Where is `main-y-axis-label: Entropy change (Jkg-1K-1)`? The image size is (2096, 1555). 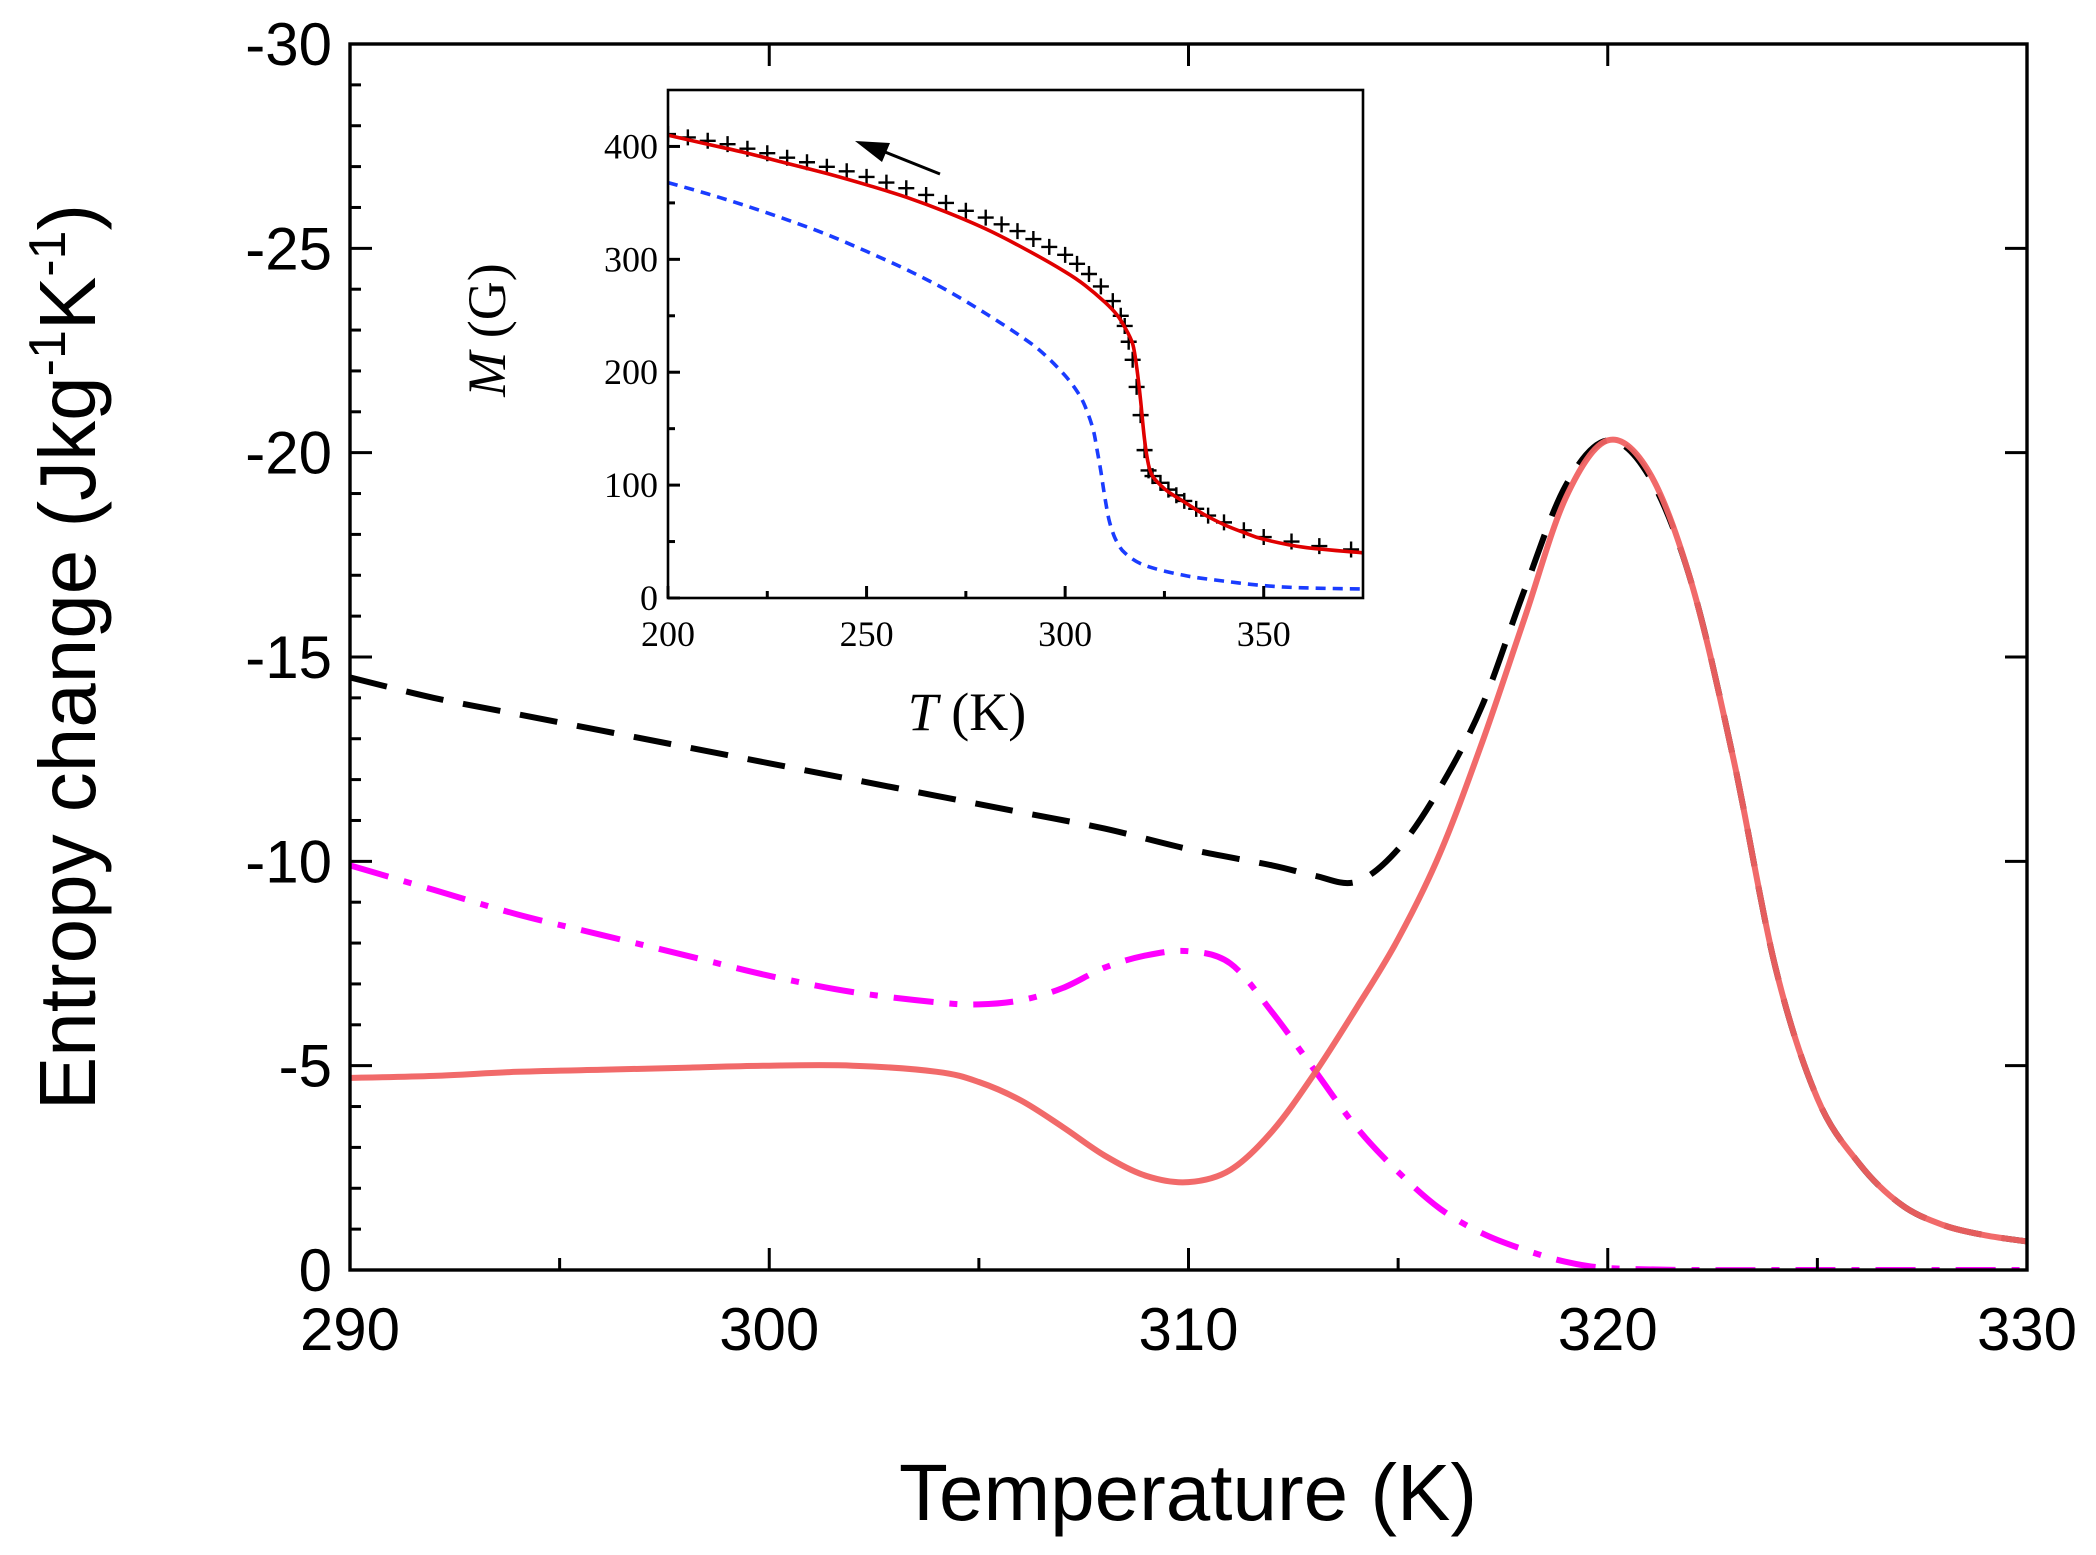 main-y-axis-label: Entropy change (Jkg-1K-1) is located at coordinates (65, 657).